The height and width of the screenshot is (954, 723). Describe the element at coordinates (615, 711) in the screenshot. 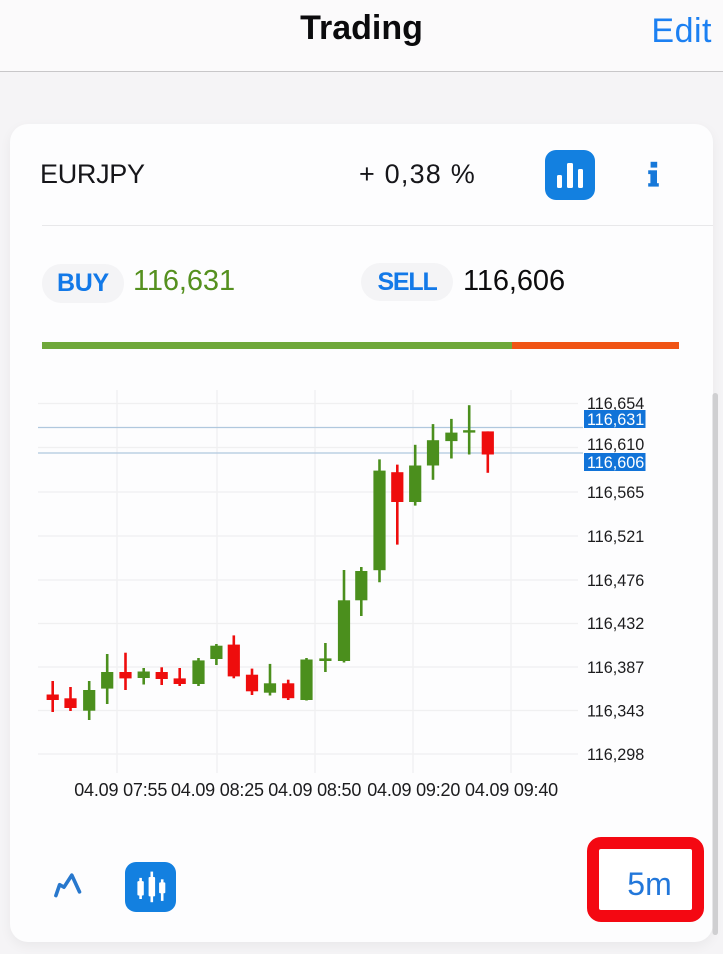

I see `svg-text: 116,343` at that location.